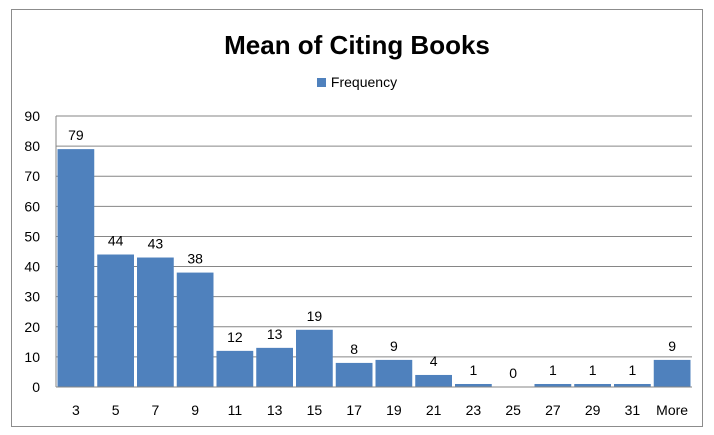  I want to click on y-tick-label-0: 0, so click(36, 387).